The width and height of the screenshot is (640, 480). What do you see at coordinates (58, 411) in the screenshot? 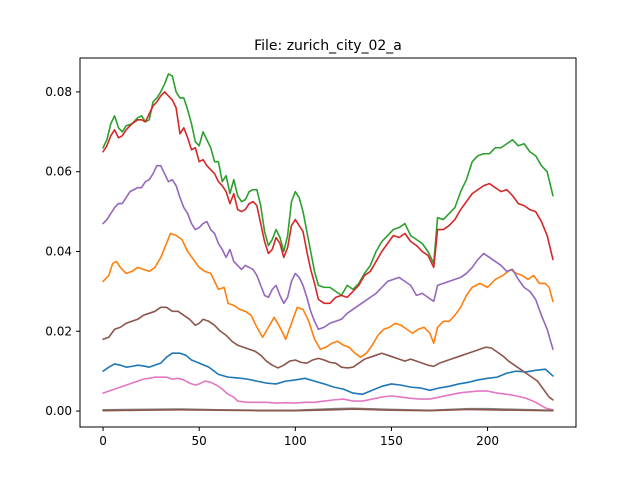
I see `y-tick-label: 0.00` at bounding box center [58, 411].